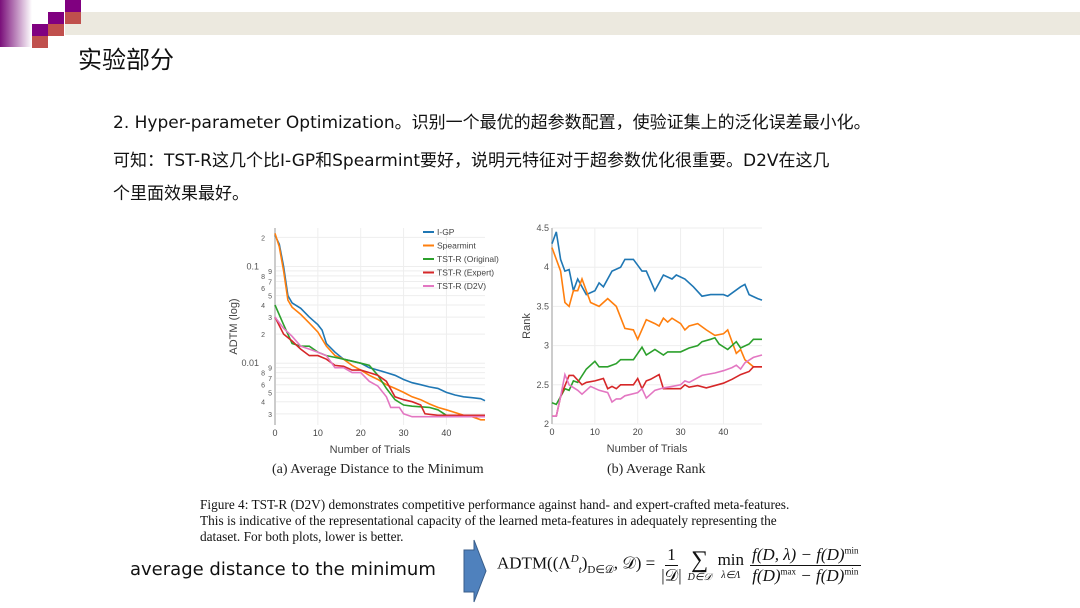 The image size is (1080, 608). What do you see at coordinates (16, 23) in the screenshot?
I see `header-gradient-bar` at bounding box center [16, 23].